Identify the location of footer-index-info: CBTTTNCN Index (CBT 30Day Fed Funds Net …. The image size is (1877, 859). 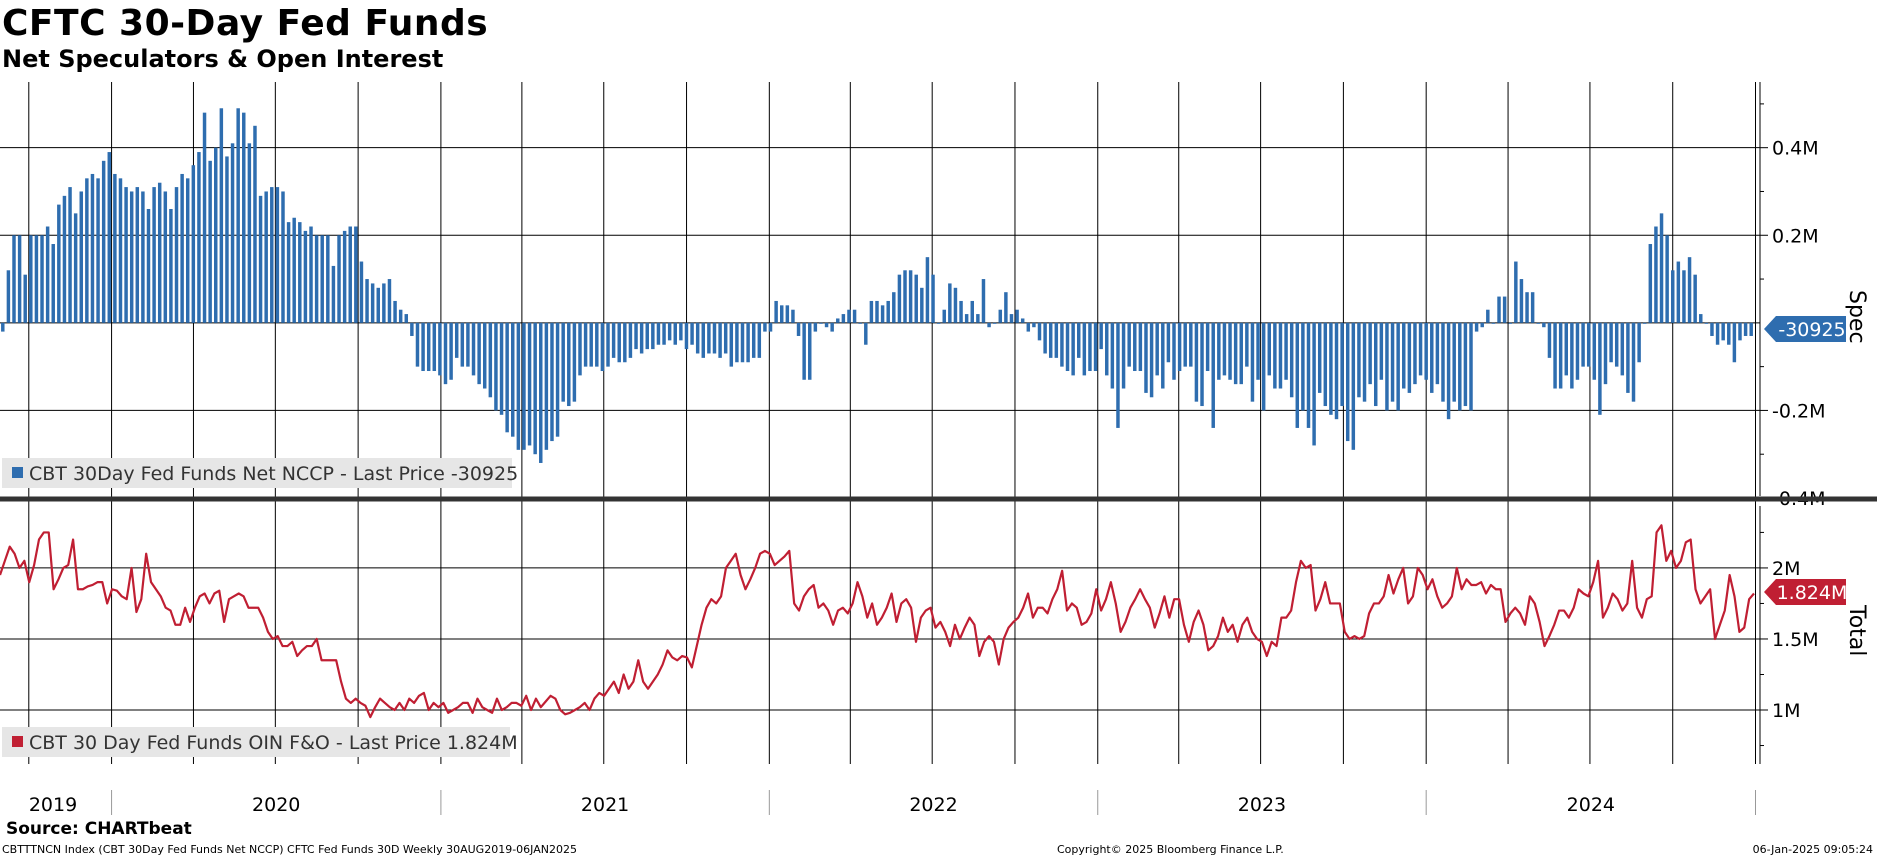
(289, 849).